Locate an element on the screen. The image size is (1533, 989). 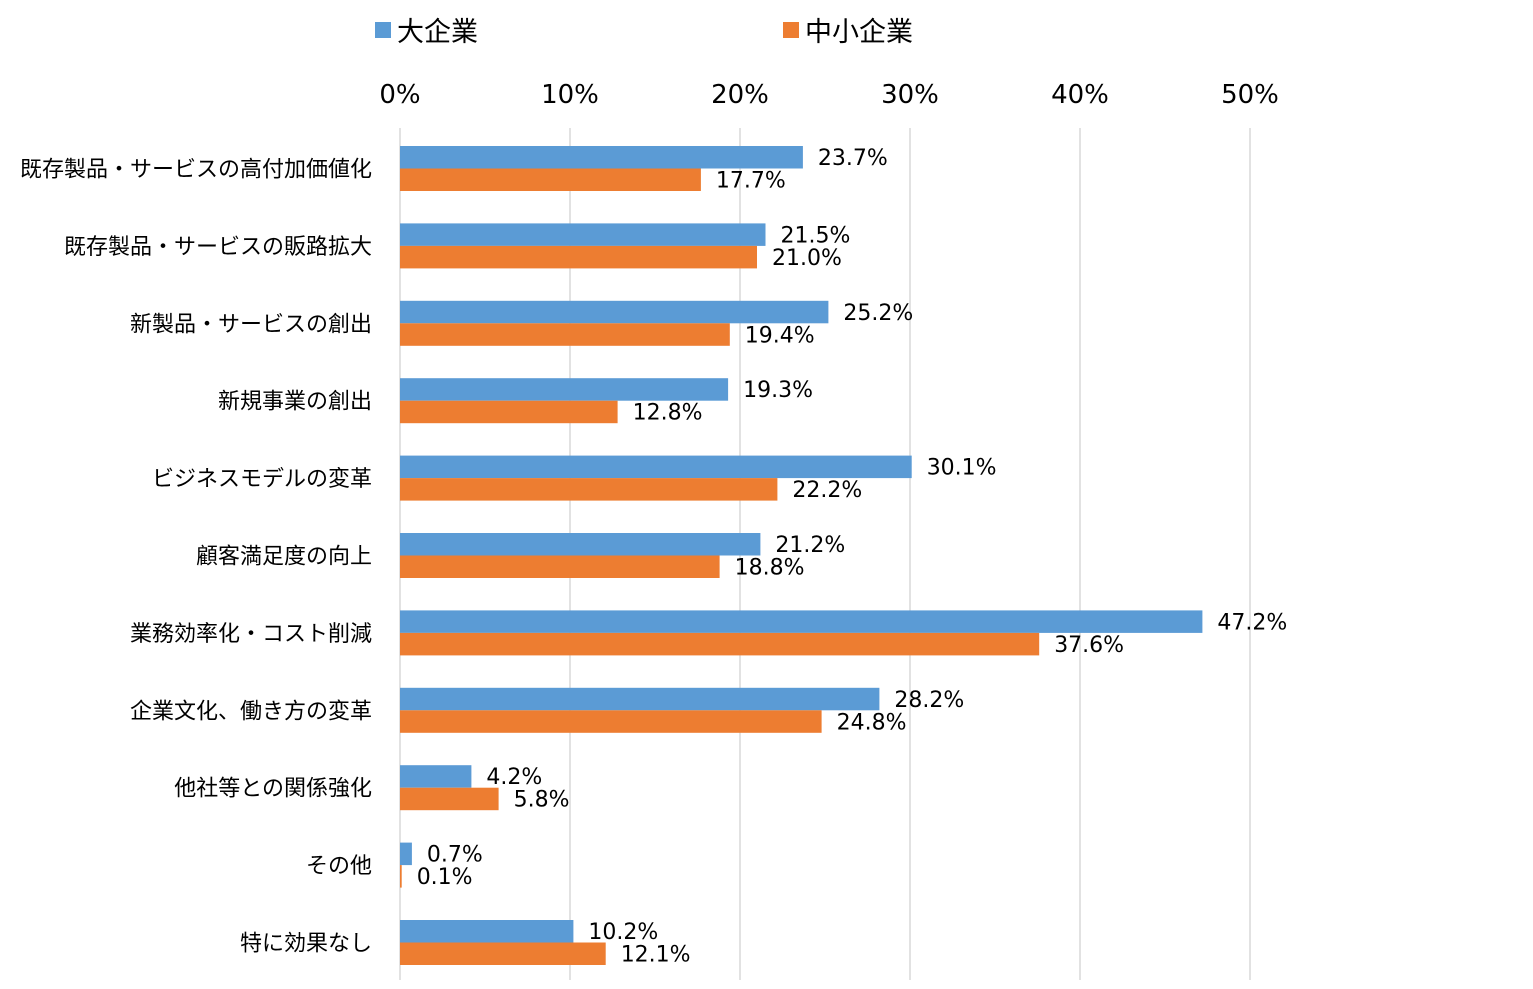
x-tick-label: 50% is located at coordinates (1250, 95).